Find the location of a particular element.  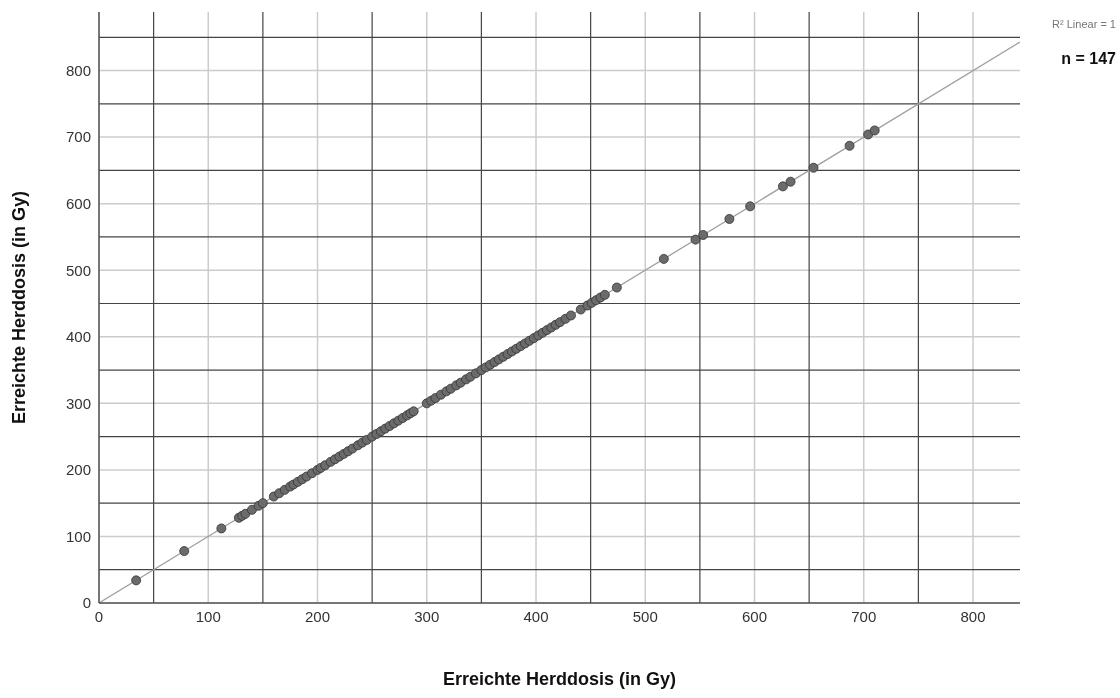

y-tick-label: 500 is located at coordinates (78, 270).